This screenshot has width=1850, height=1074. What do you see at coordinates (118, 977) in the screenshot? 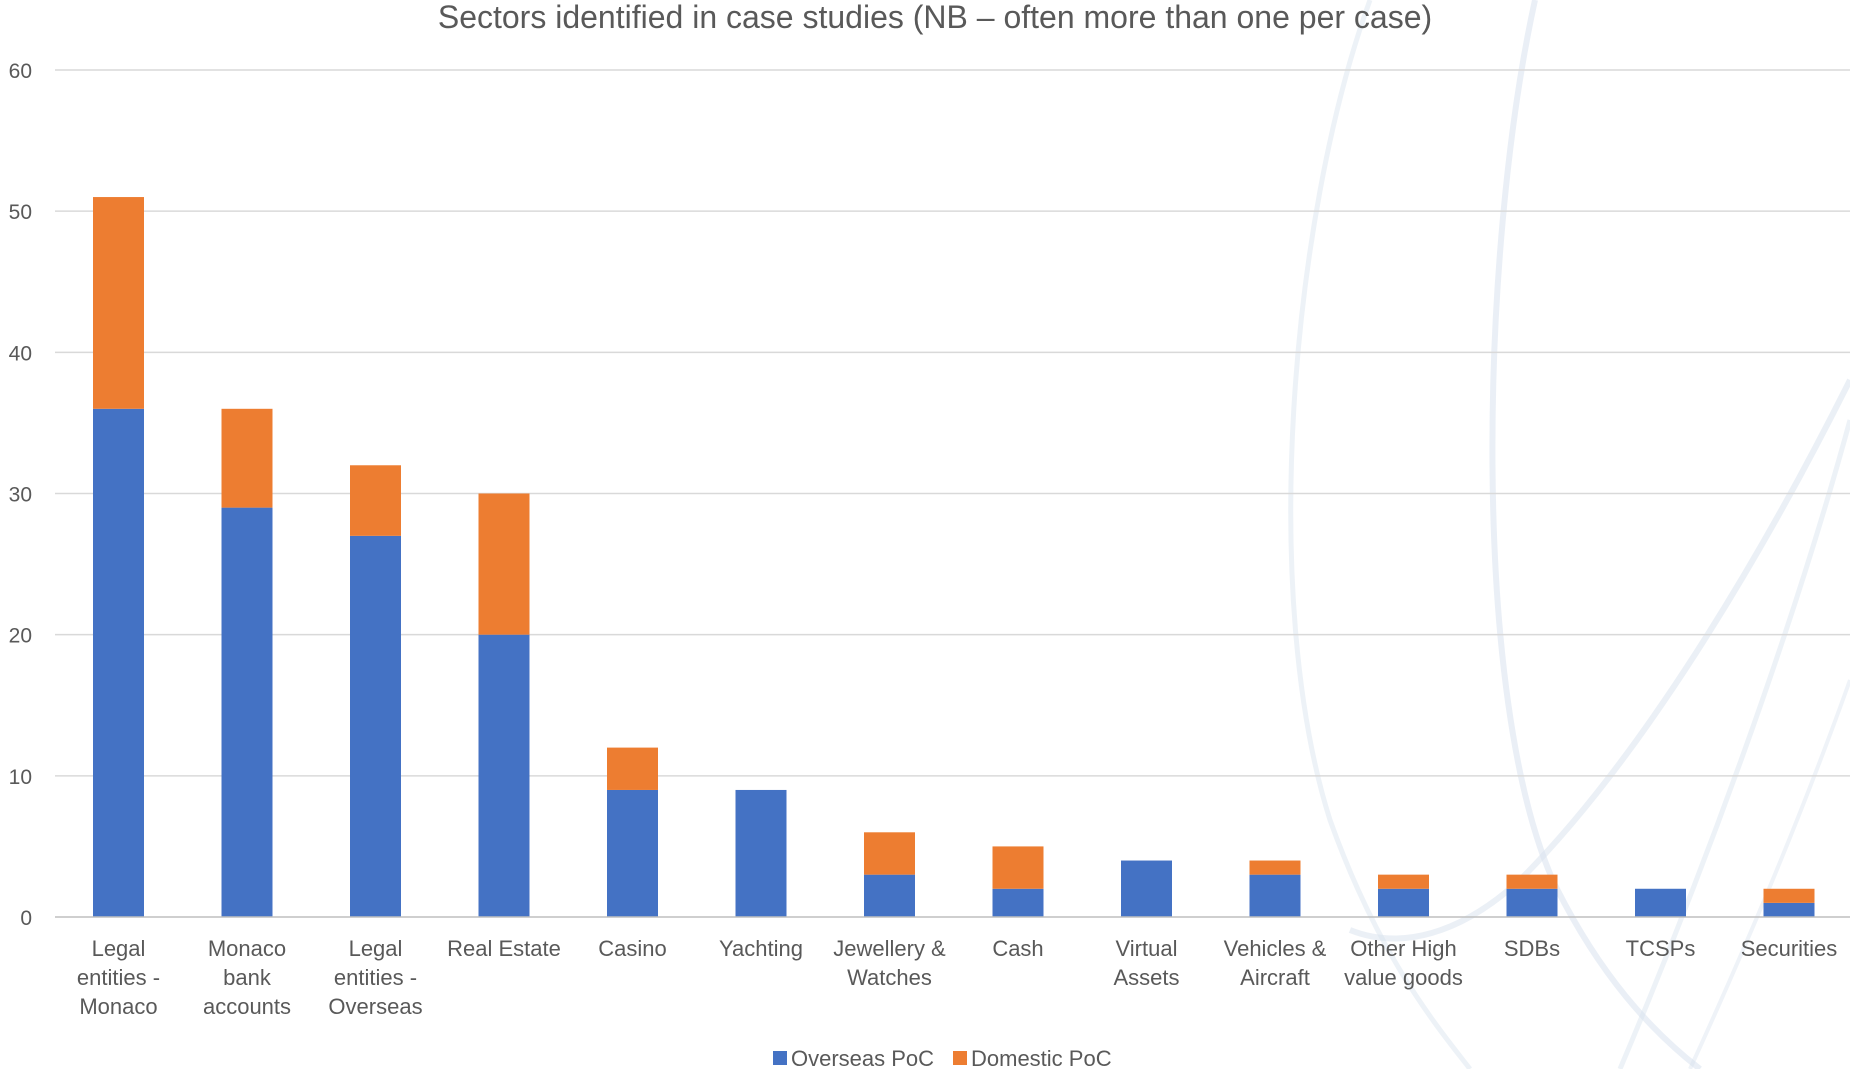
I see `x-category-label: Legal entities -Monaco` at bounding box center [118, 977].